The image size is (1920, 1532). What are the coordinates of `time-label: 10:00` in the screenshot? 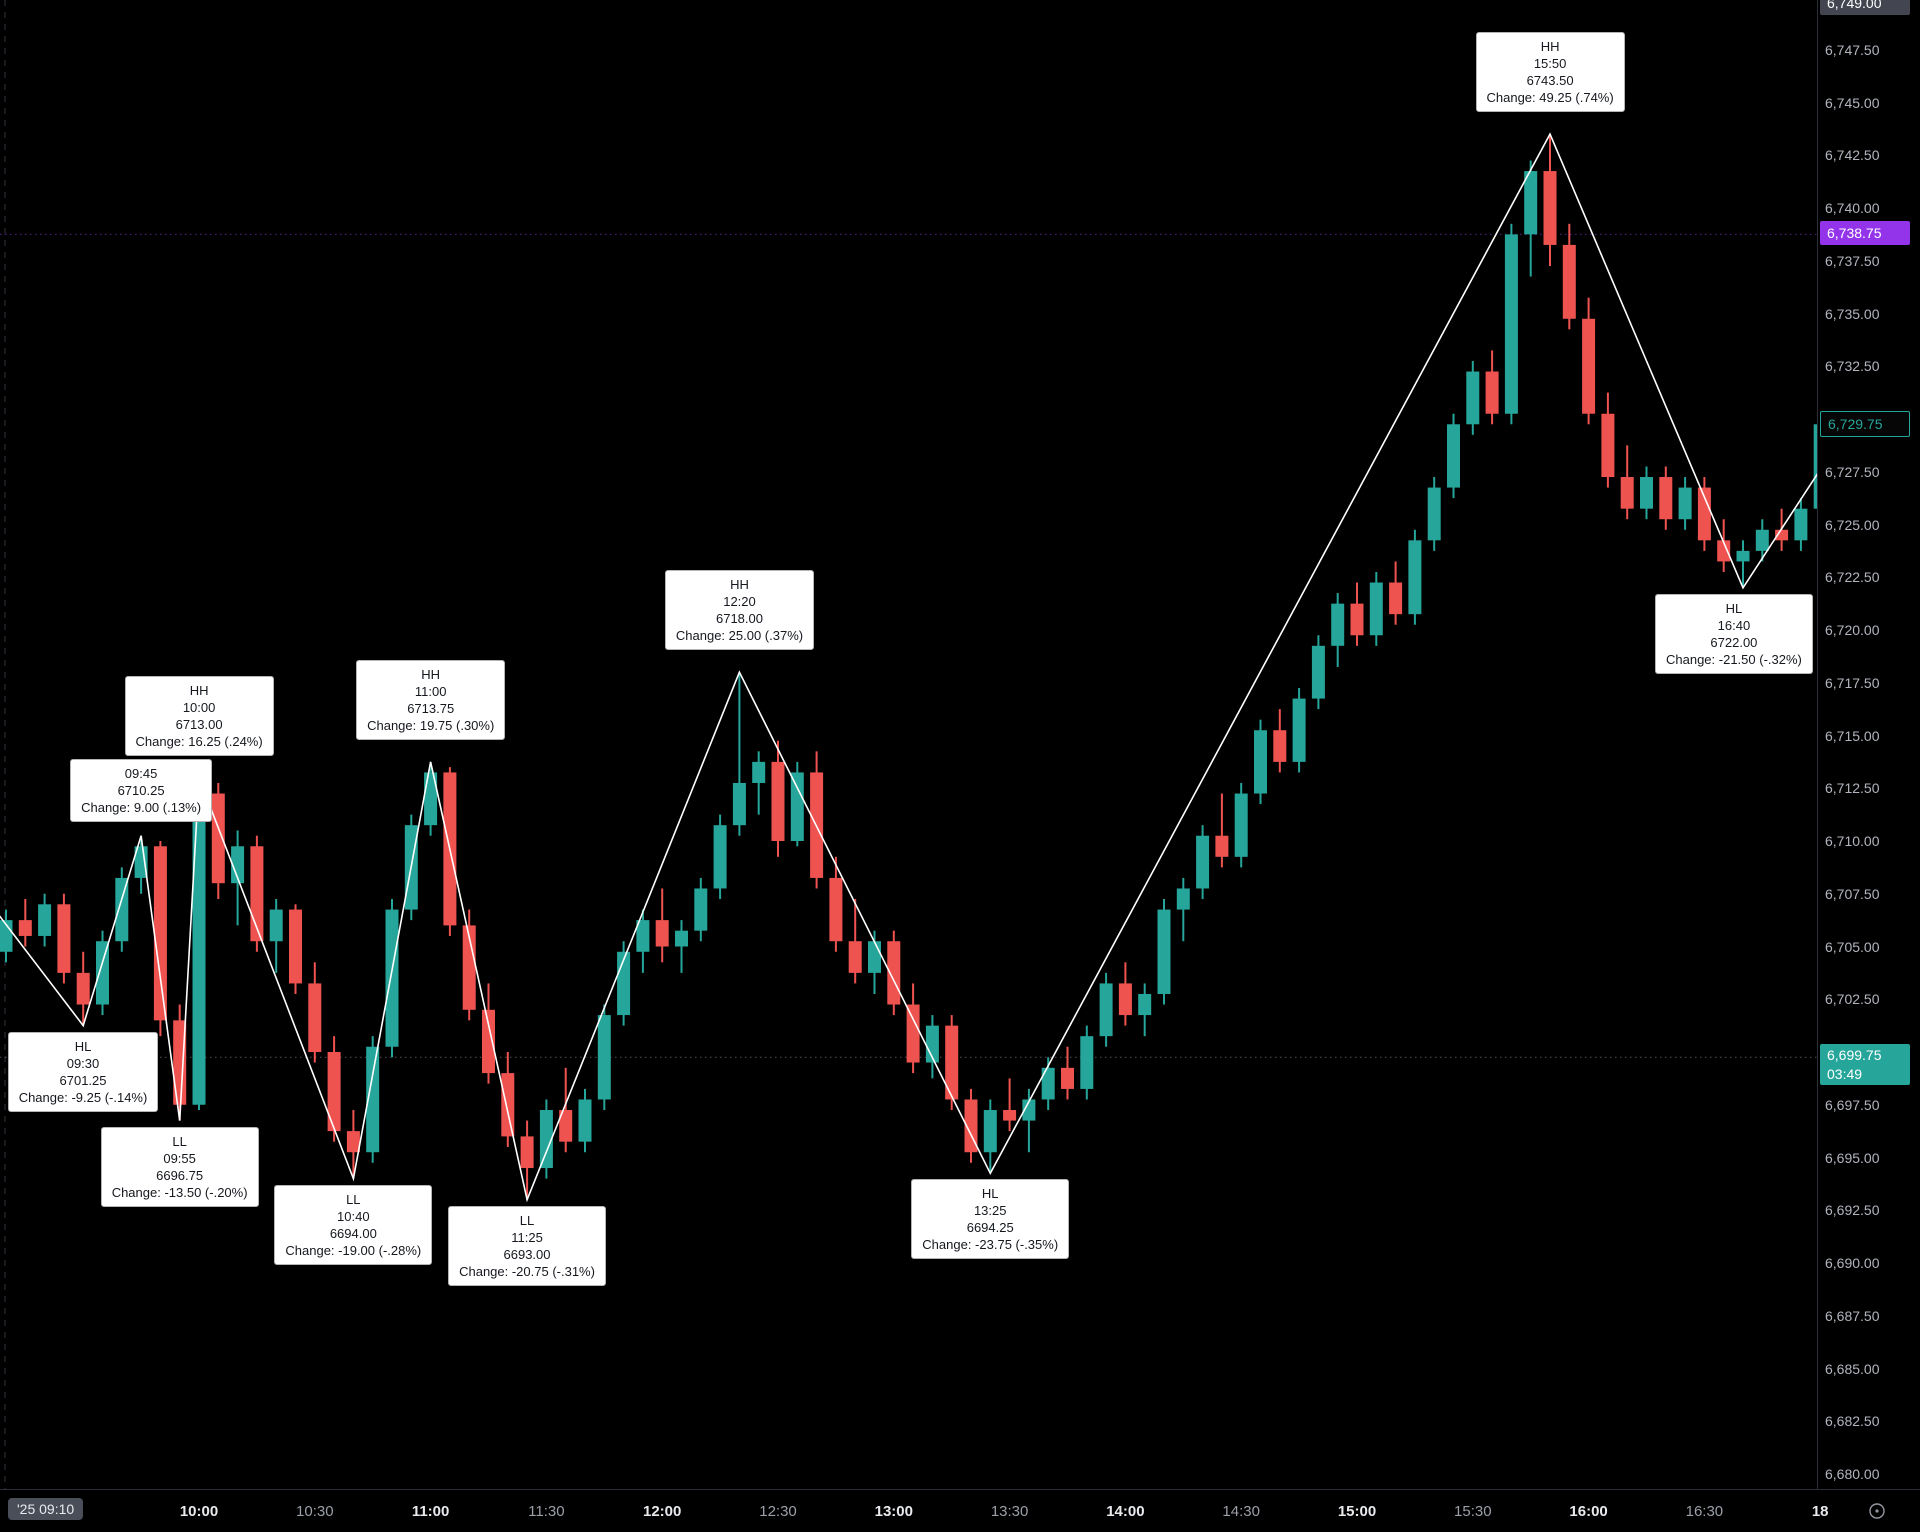 It's located at (199, 1511).